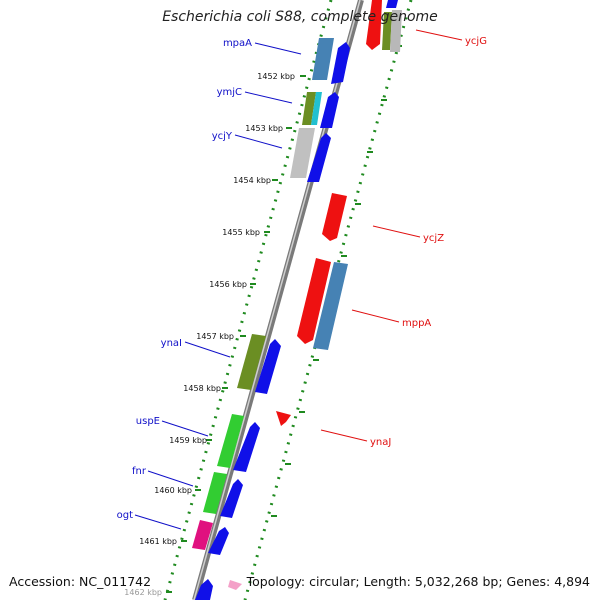  Describe the element at coordinates (387, 31) in the screenshot. I see `gene-ycjG-cds` at that location.